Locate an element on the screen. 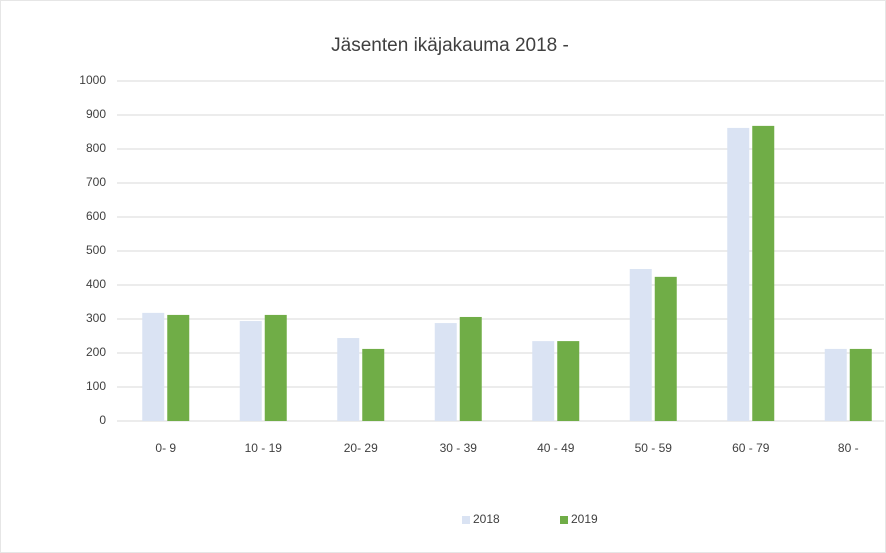 Image resolution: width=886 pixels, height=553 pixels. x-tick-label: 60 - 79 is located at coordinates (751, 448).